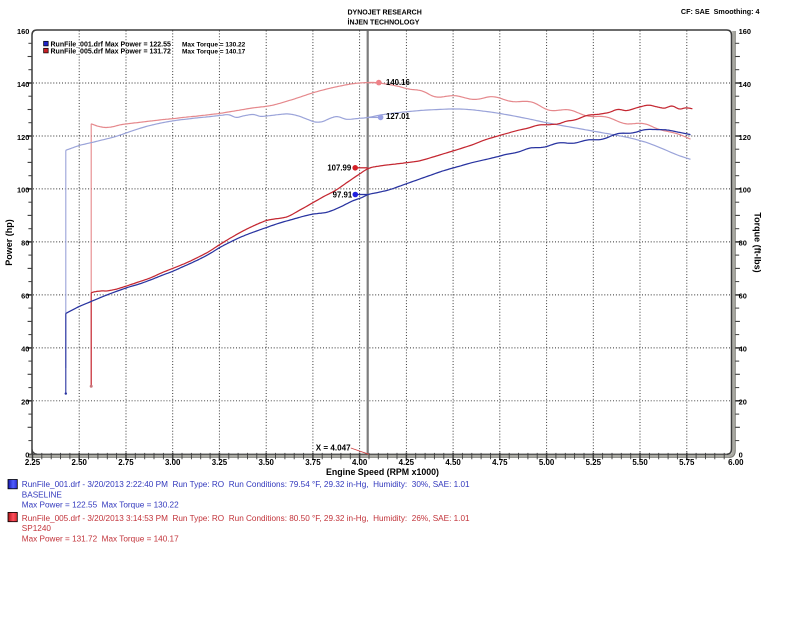 The width and height of the screenshot is (800, 619). What do you see at coordinates (33, 462) in the screenshot?
I see `svg-text: 2.25` at bounding box center [33, 462].